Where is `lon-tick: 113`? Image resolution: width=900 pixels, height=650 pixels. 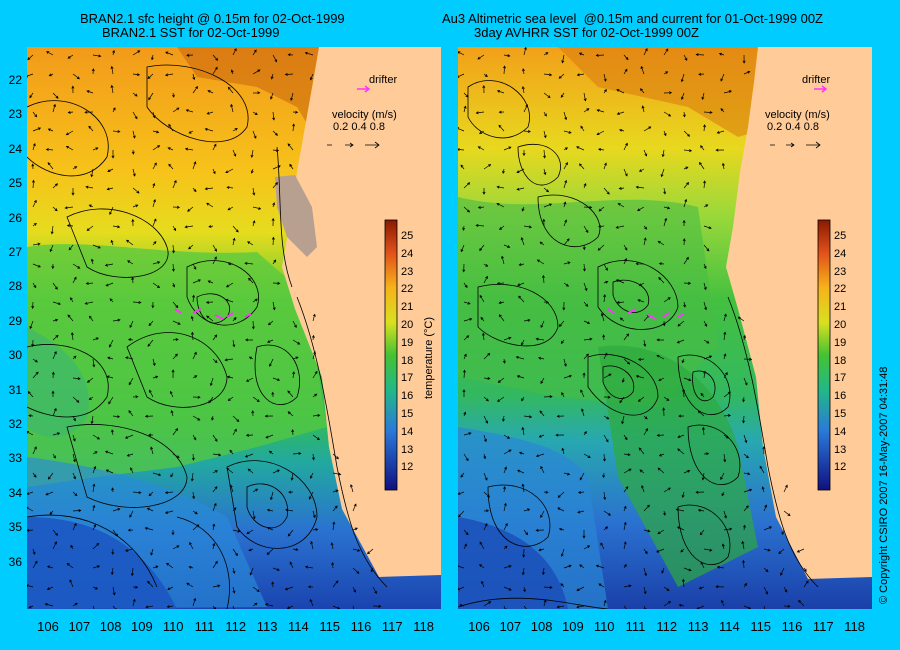
lon-tick: 113 is located at coordinates (267, 626).